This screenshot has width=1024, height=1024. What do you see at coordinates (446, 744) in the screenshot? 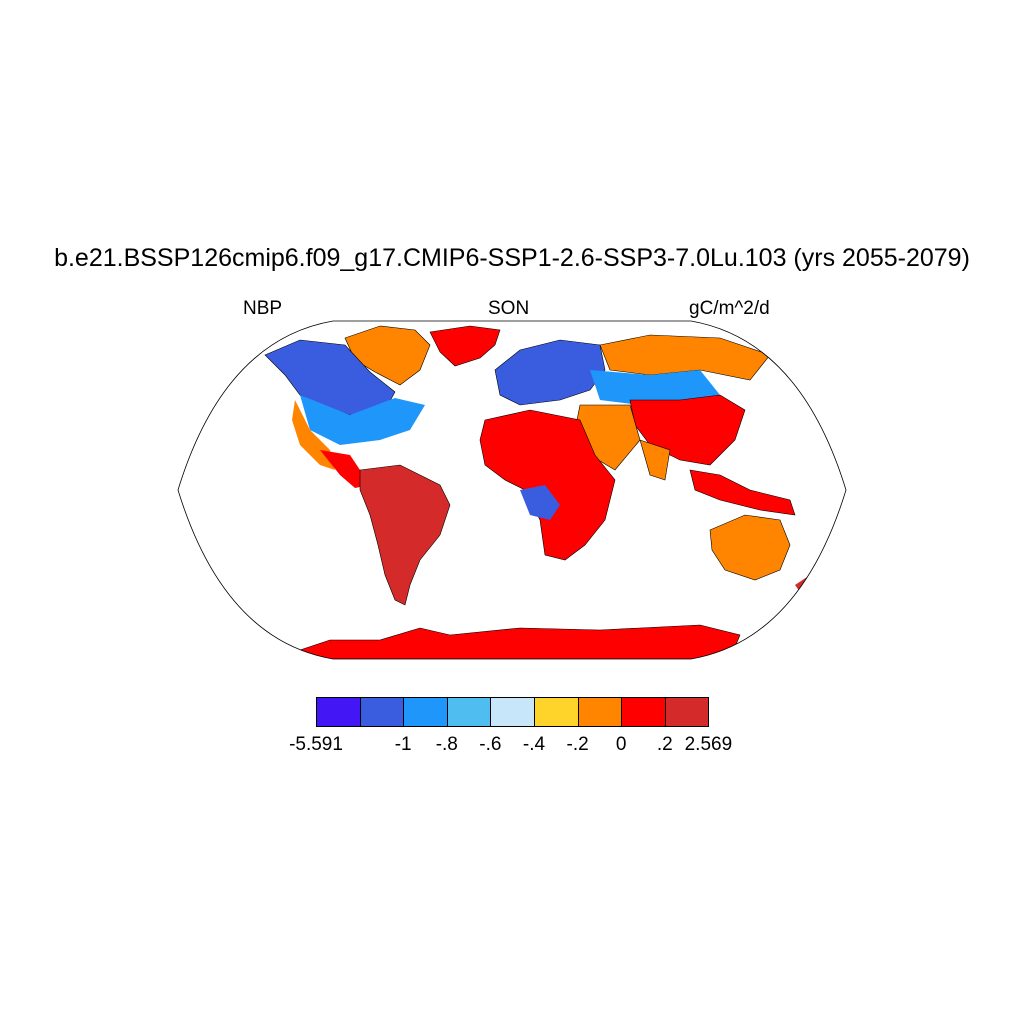
I see `colorbar-label: -.8` at bounding box center [446, 744].